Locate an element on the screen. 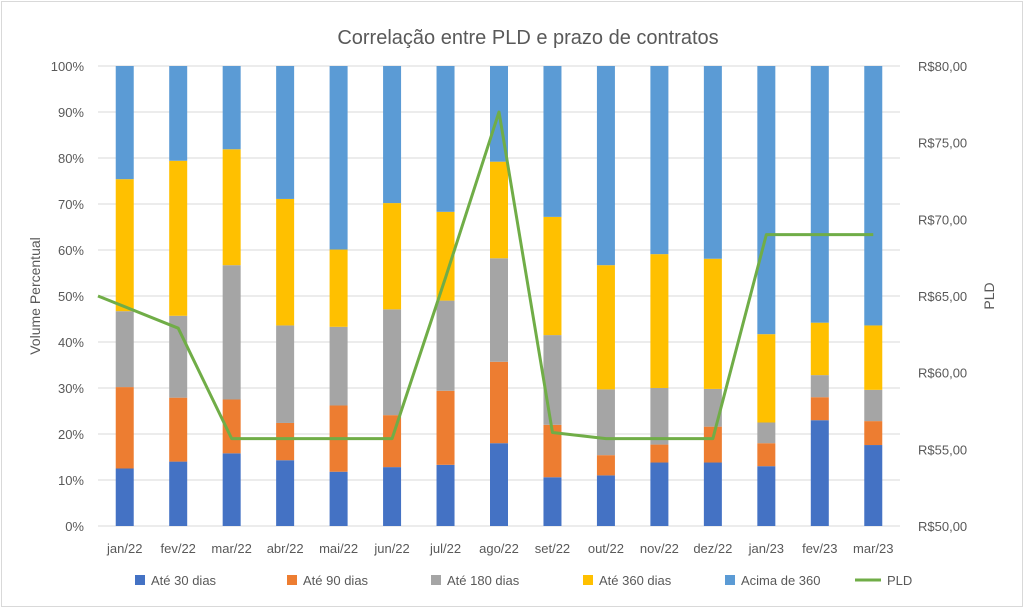 This screenshot has height=608, width=1024. y-tick-label: 30% is located at coordinates (71, 388).